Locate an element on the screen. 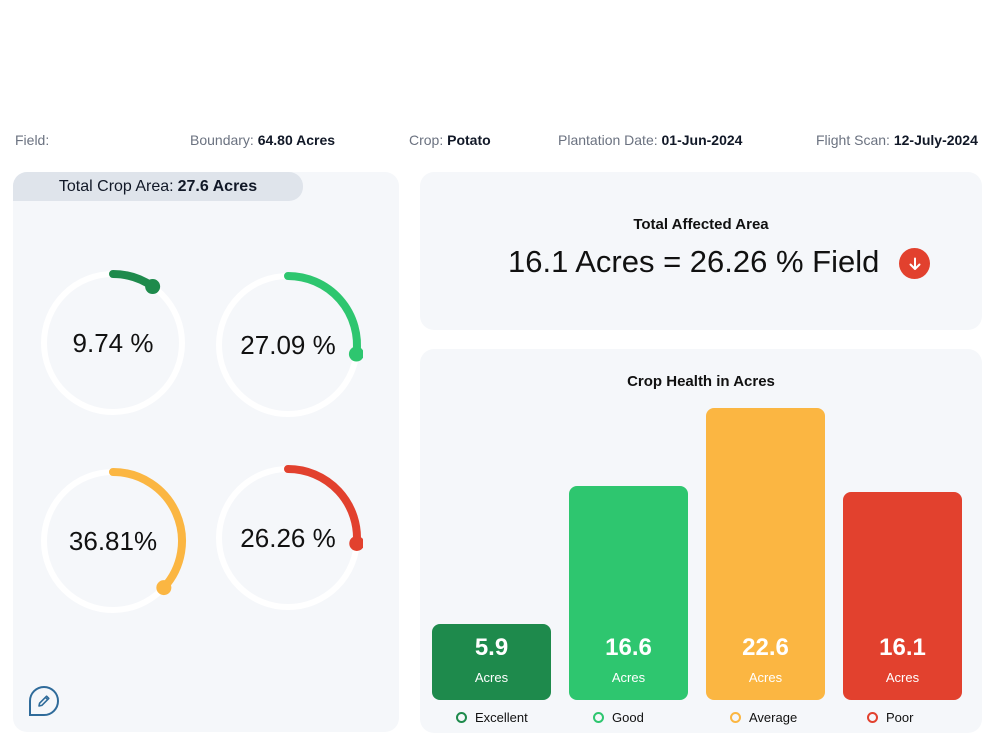 Image resolution: width=1000 pixels, height=749 pixels. gauge-value: 26.26 % is located at coordinates (288, 537).